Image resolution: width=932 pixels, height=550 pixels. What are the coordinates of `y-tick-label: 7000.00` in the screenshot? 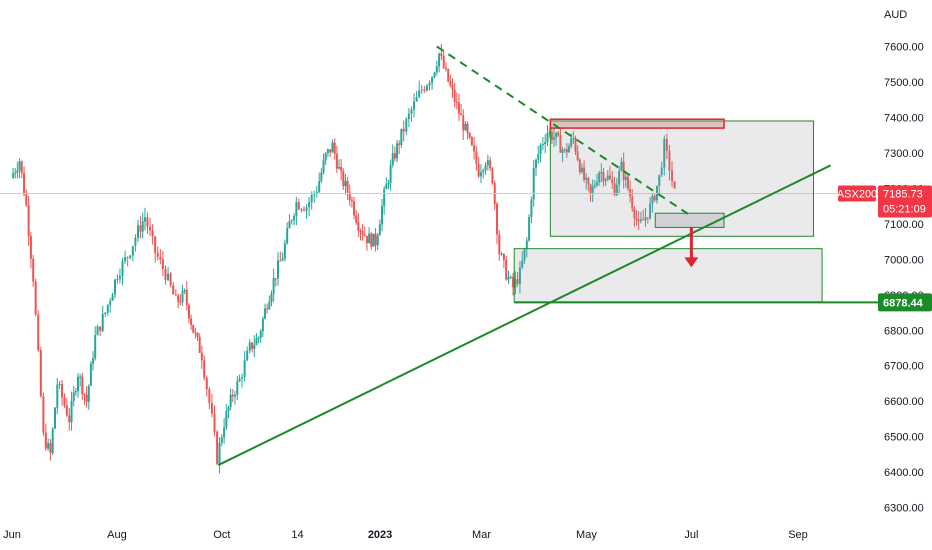 It's located at (904, 260).